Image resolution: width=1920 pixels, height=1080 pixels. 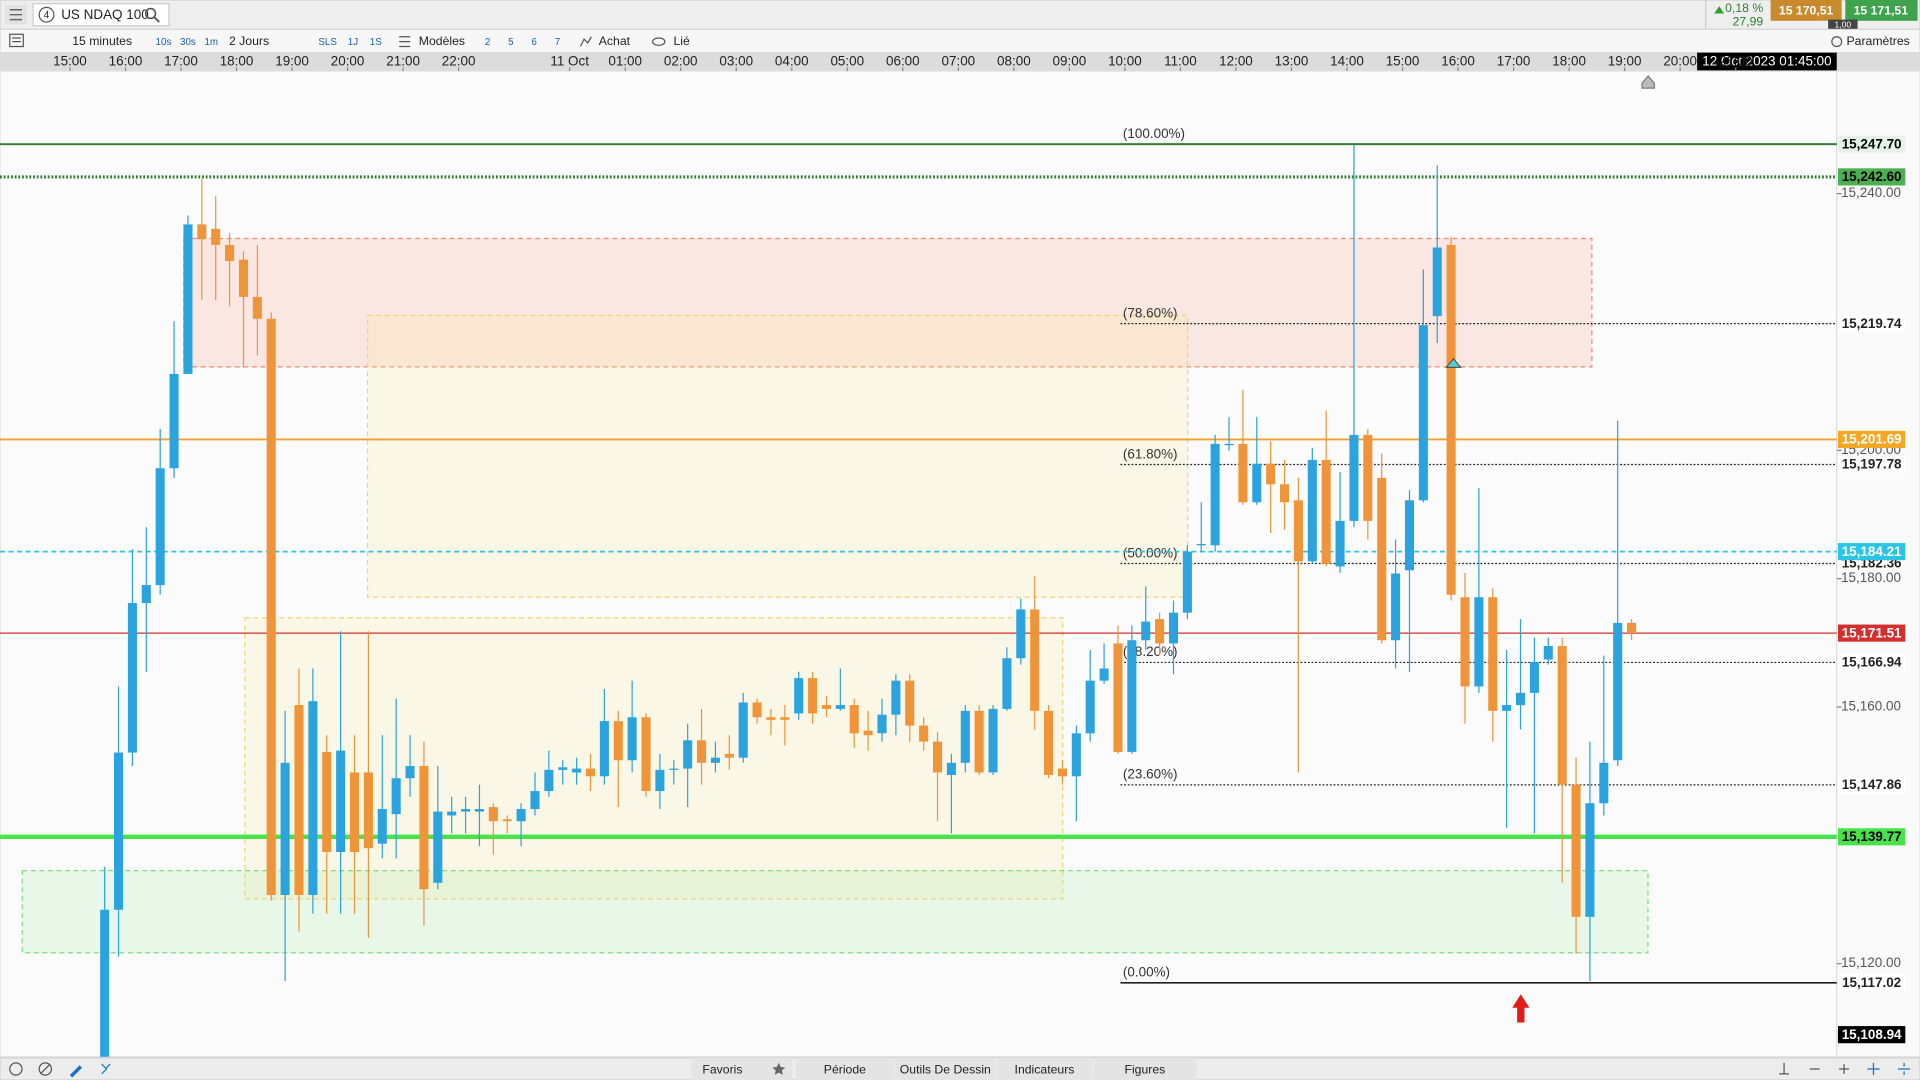 I want to click on cursor-time: 12 Oct 2023 01:45:00, so click(x=1766, y=60).